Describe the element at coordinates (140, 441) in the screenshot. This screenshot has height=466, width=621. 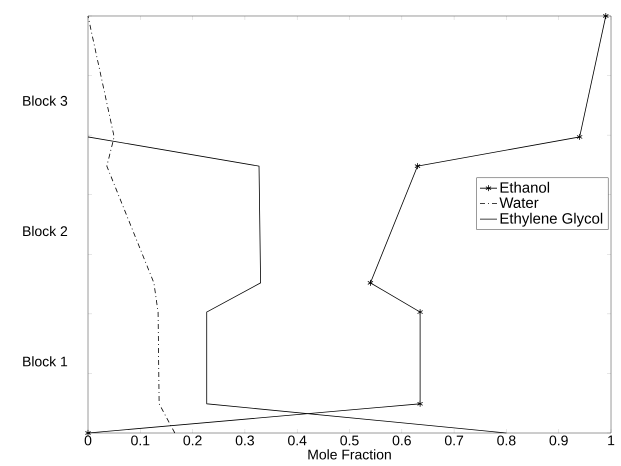
I see `x-tick-label: 0.1` at that location.